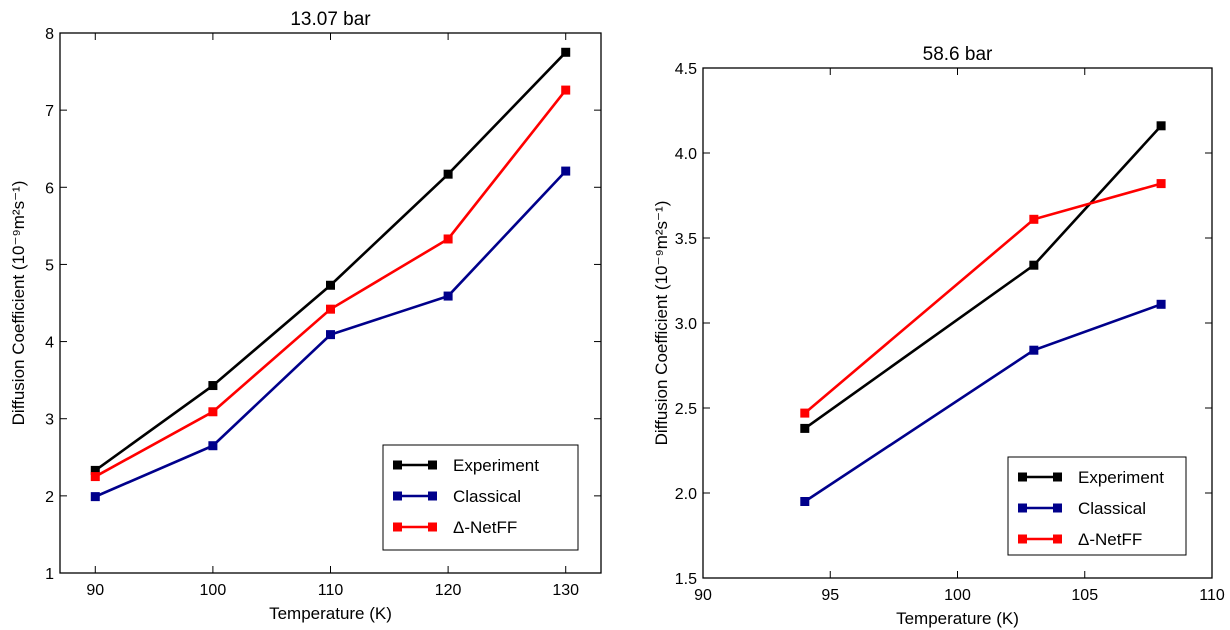  I want to click on x-tick-label: 95, so click(830, 595).